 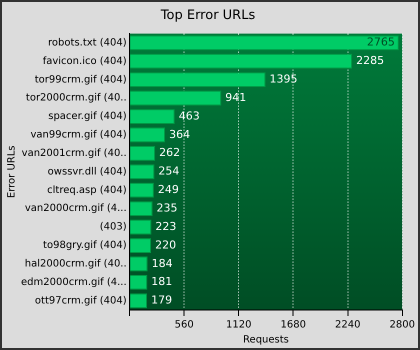 I want to click on x-tick-label: 1120, so click(x=239, y=325).